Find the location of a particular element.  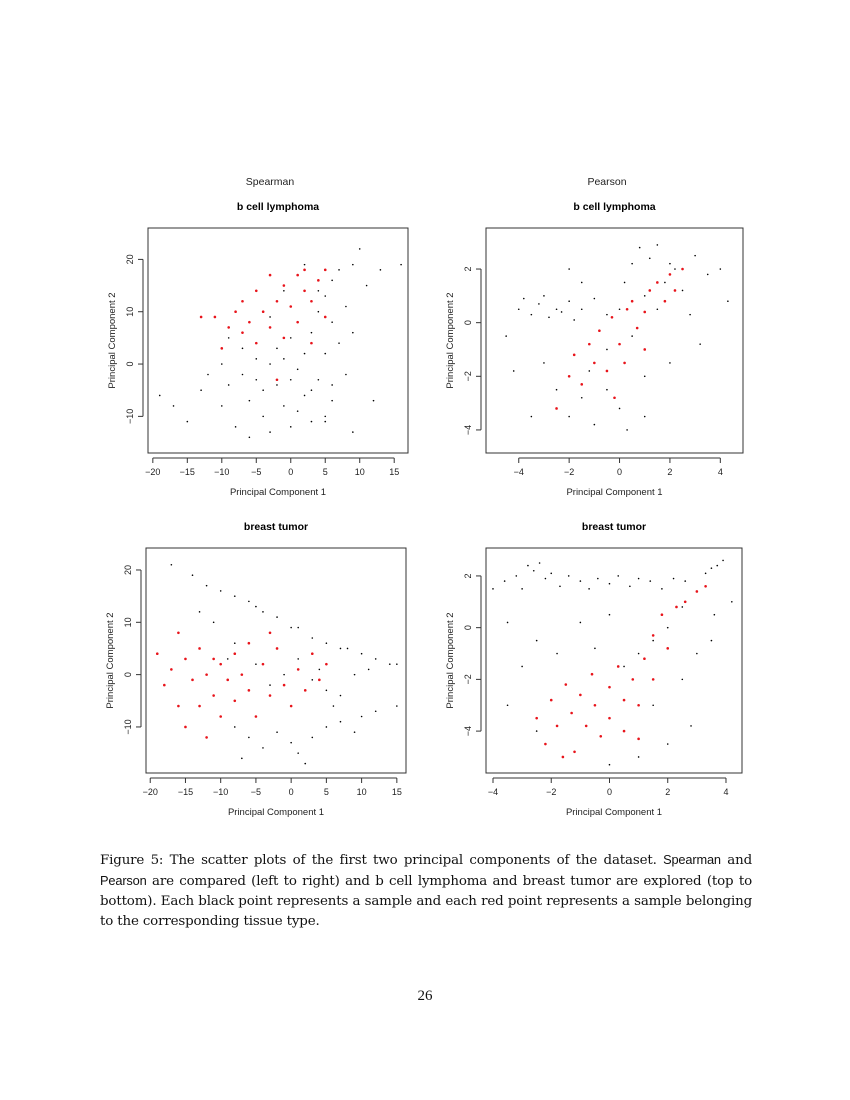

column-label-spearman: Spearman is located at coordinates (270, 182).